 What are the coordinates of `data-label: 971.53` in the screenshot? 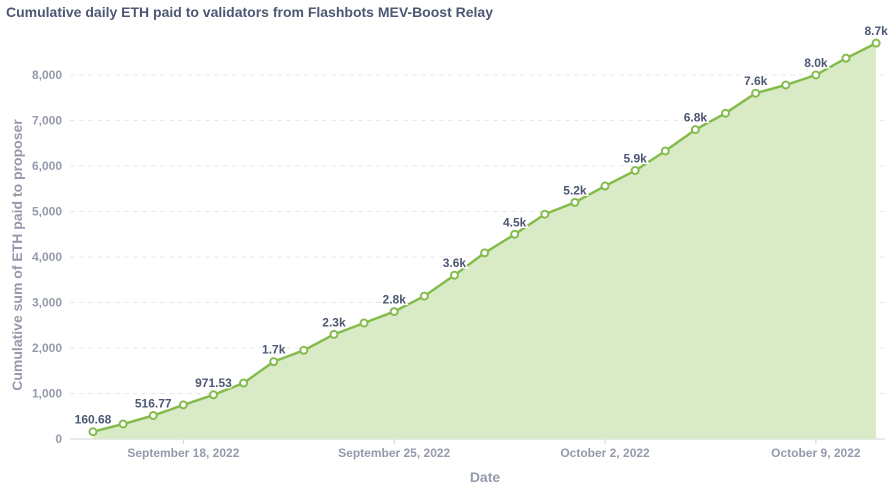 It's located at (213, 383).